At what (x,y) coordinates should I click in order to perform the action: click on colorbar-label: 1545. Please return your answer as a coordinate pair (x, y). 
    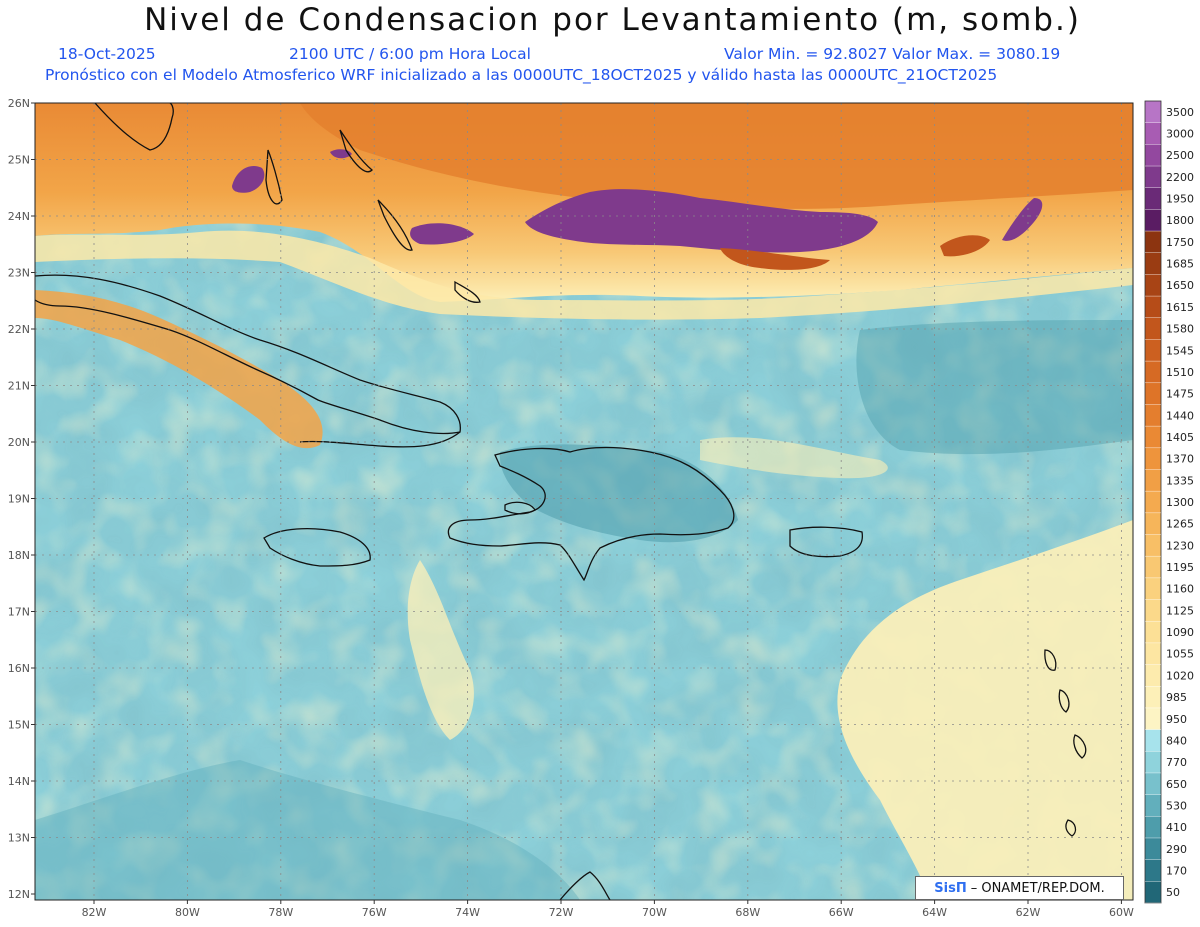
    Looking at the image, I should click on (1180, 350).